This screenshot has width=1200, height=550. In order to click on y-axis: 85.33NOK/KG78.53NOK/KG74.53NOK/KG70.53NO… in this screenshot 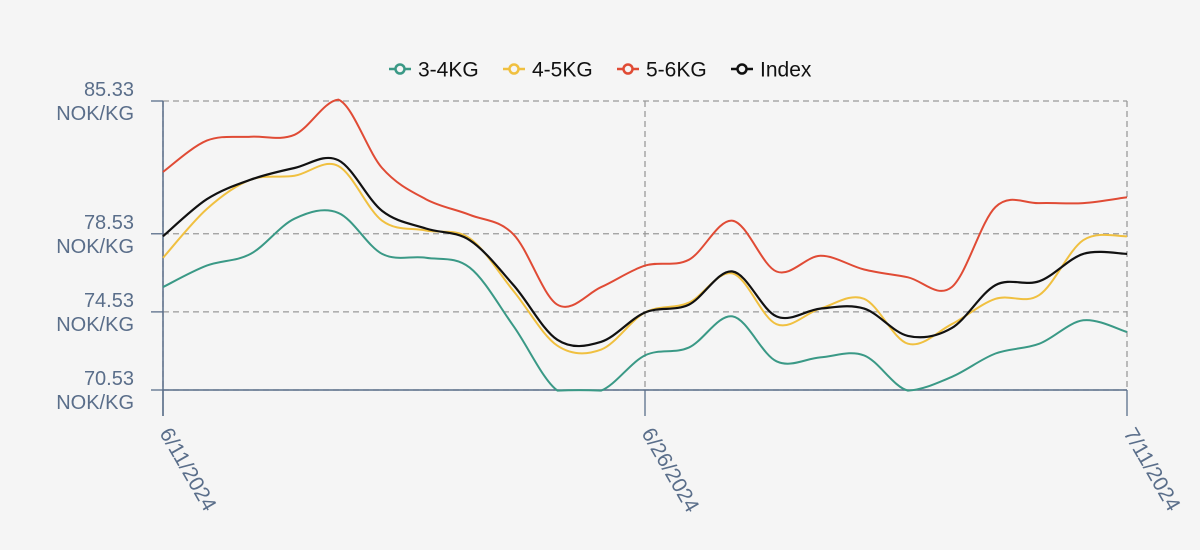, I will do `click(110, 247)`.